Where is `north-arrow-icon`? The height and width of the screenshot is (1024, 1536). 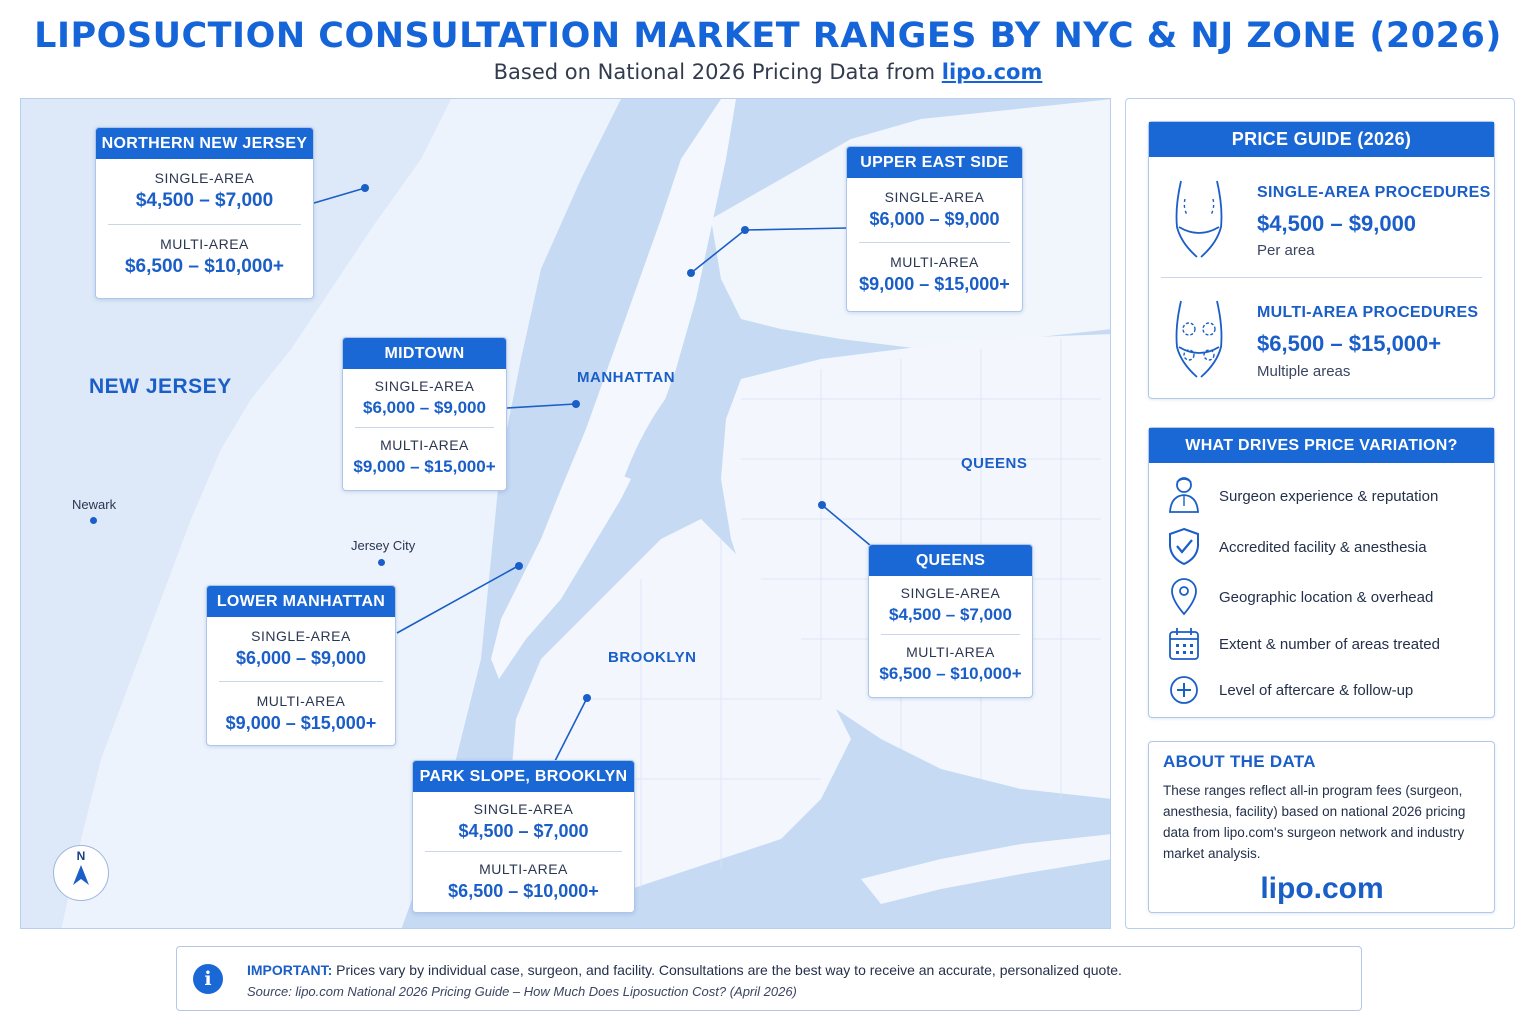 north-arrow-icon is located at coordinates (81, 875).